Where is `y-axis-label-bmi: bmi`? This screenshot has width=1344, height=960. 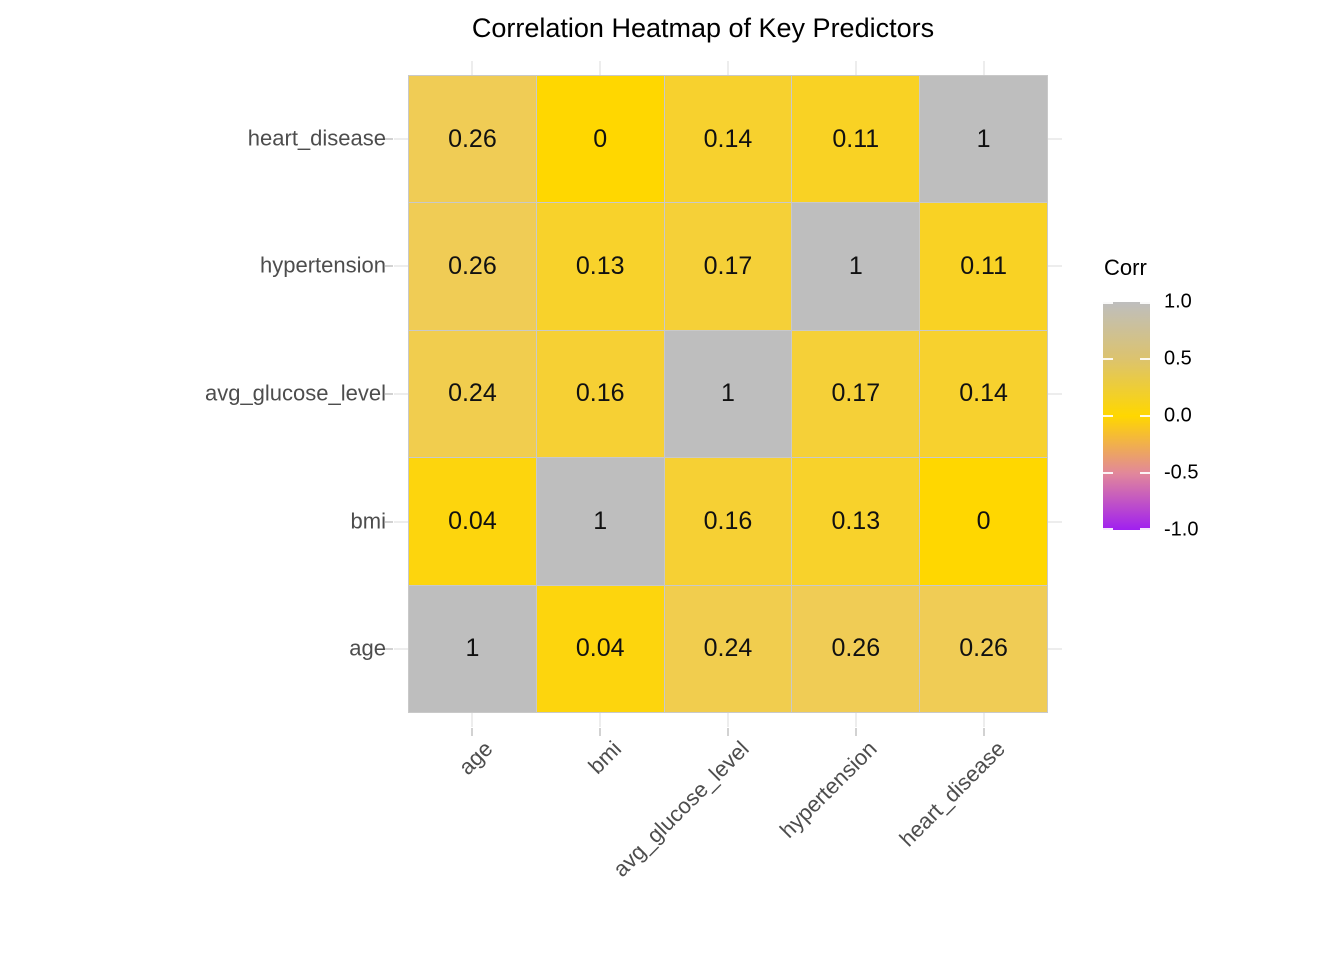 y-axis-label-bmi: bmi is located at coordinates (368, 521).